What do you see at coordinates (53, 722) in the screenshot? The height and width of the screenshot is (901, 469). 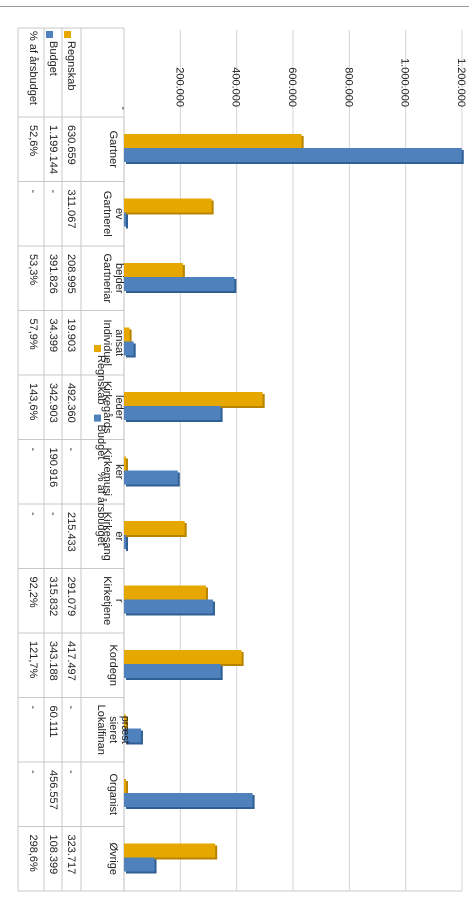 I see `table-cell: 60.111` at bounding box center [53, 722].